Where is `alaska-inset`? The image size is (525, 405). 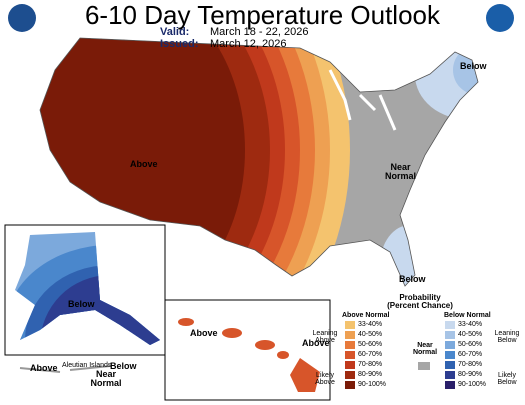 alaska-inset is located at coordinates (85, 290).